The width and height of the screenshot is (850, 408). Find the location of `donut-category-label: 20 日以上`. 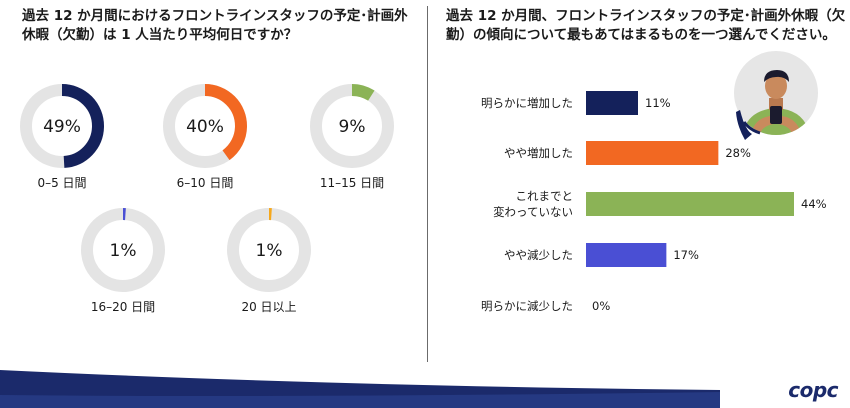

donut-category-label: 20 日以上 is located at coordinates (268, 307).